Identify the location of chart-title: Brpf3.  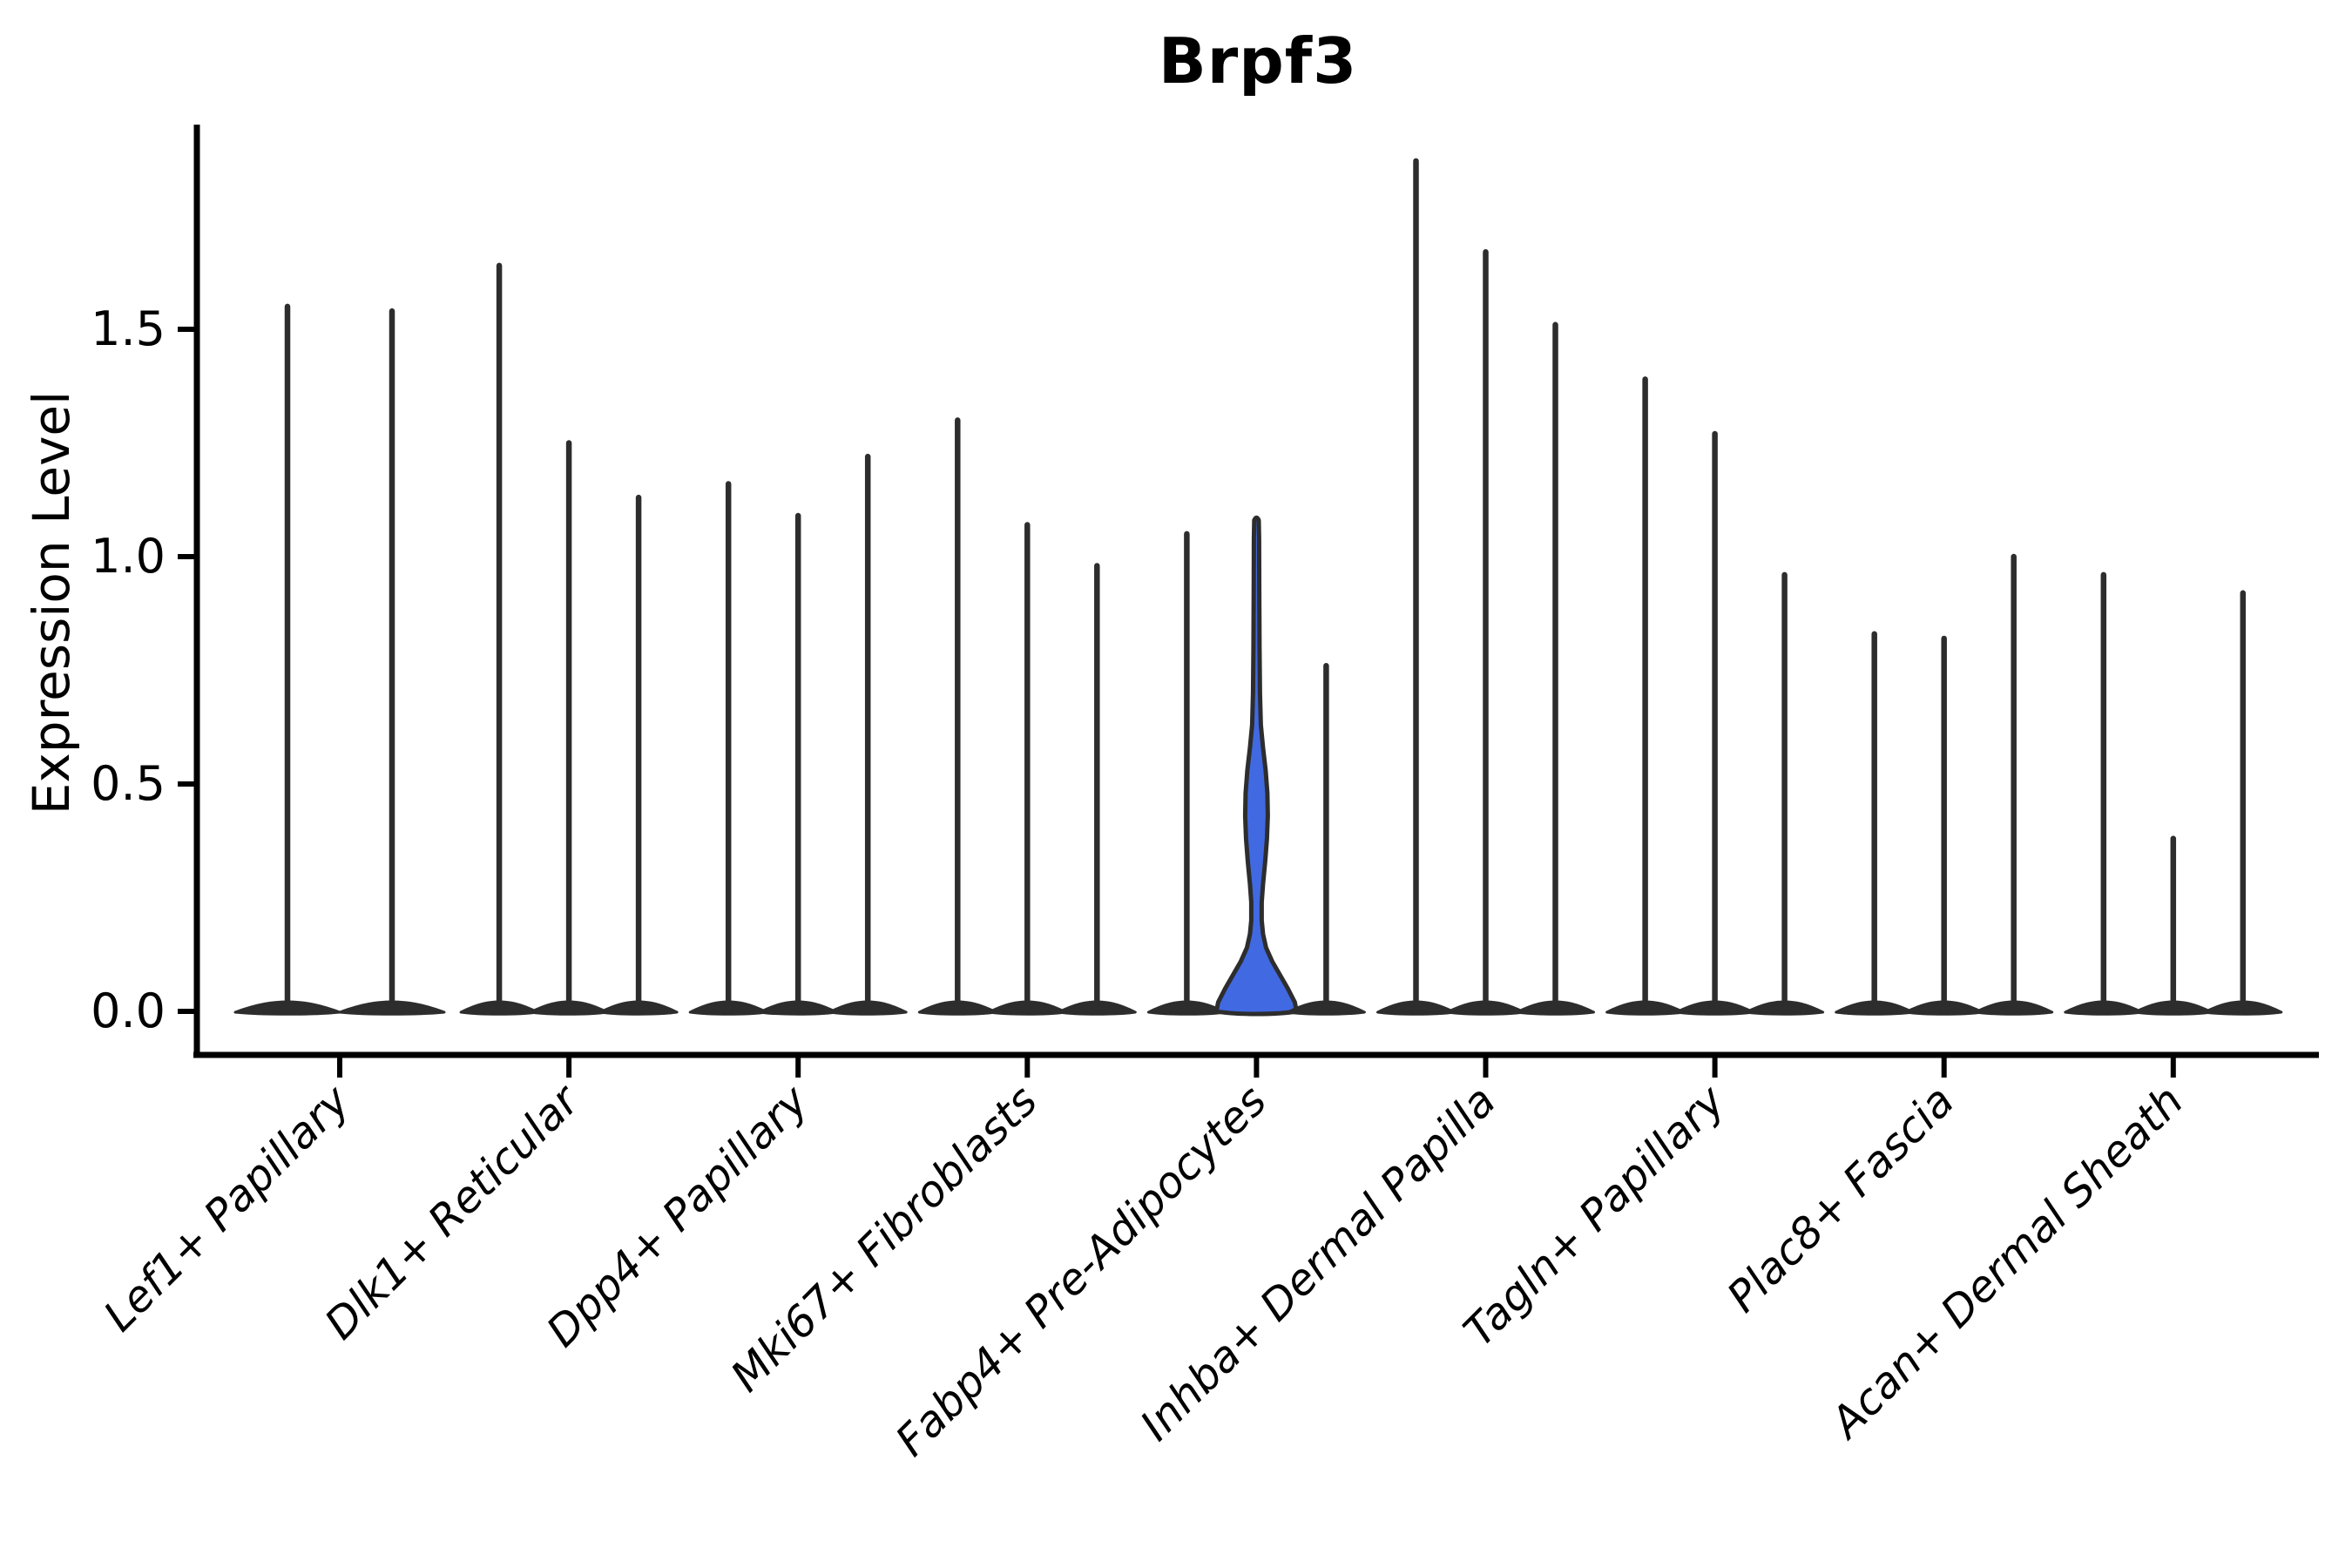
(1258, 61).